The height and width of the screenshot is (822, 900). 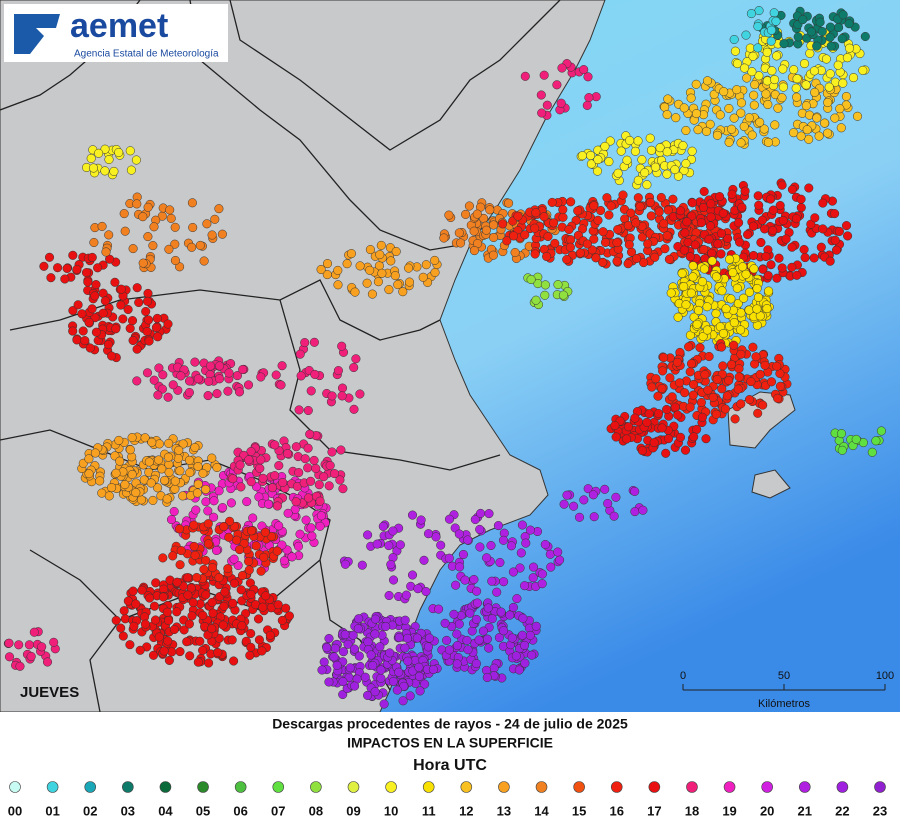 I want to click on legend-swatch, so click(x=128, y=787).